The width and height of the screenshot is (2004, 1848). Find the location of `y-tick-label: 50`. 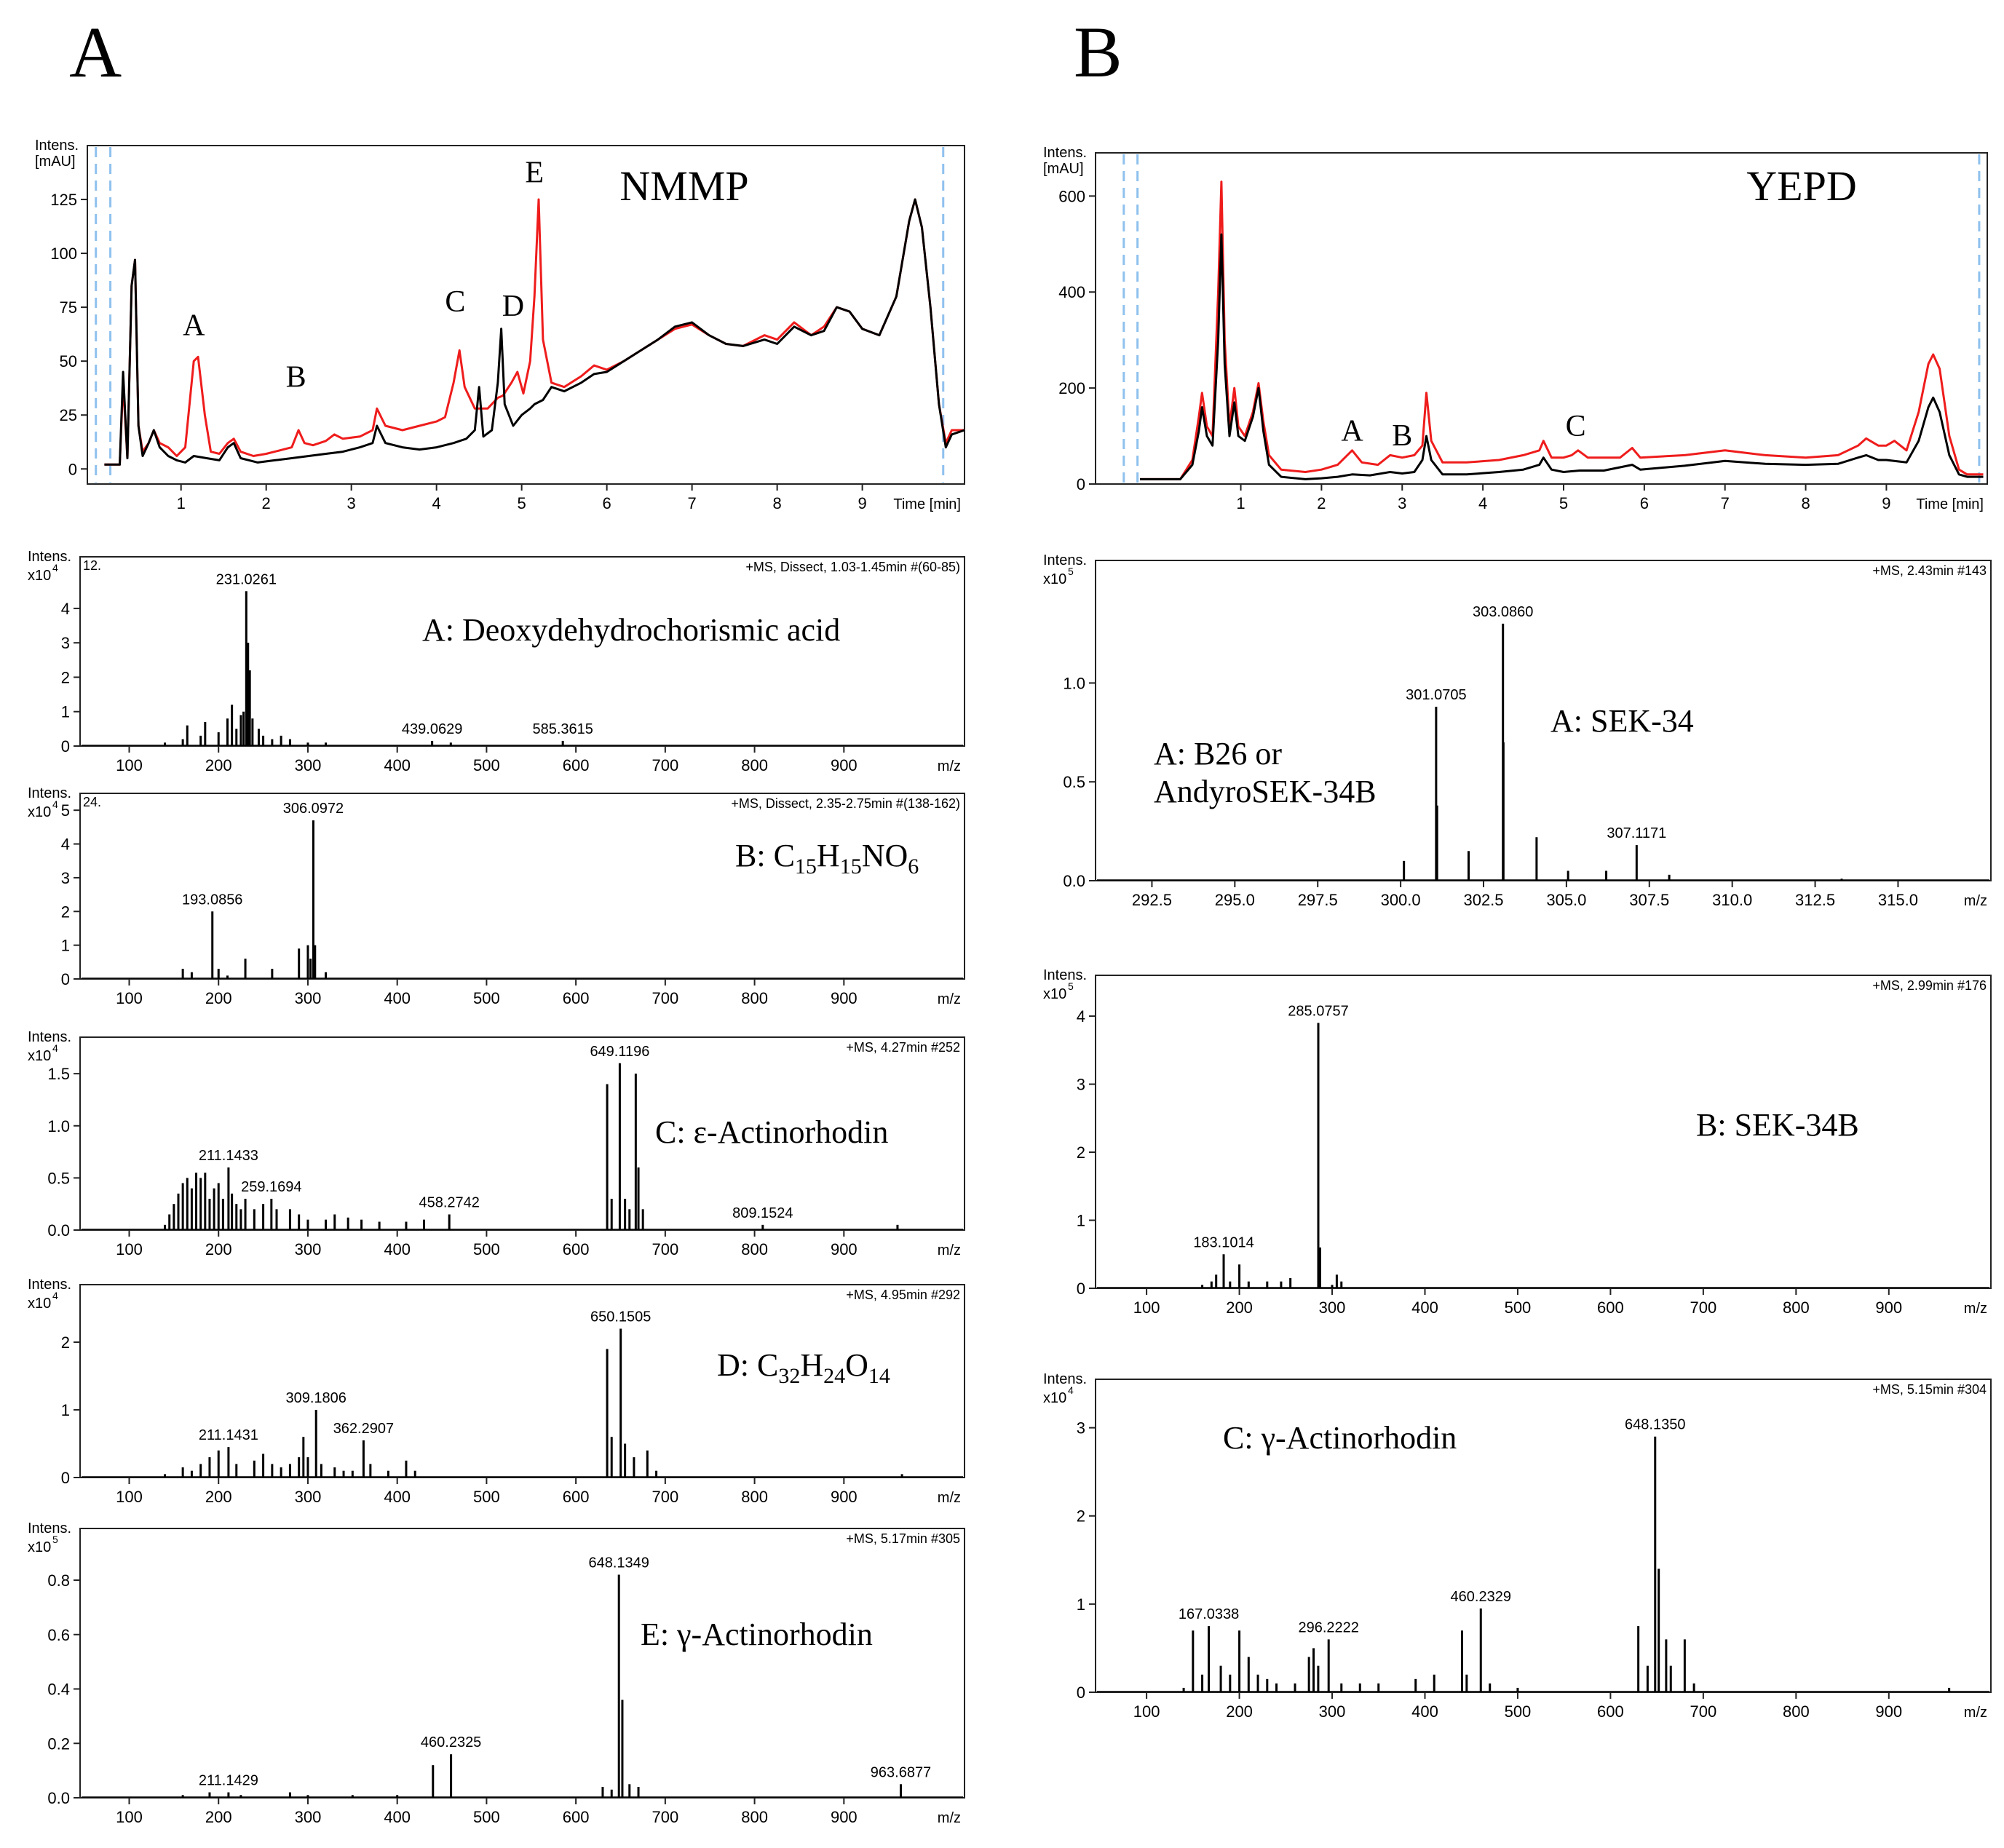

y-tick-label: 50 is located at coordinates (68, 361).